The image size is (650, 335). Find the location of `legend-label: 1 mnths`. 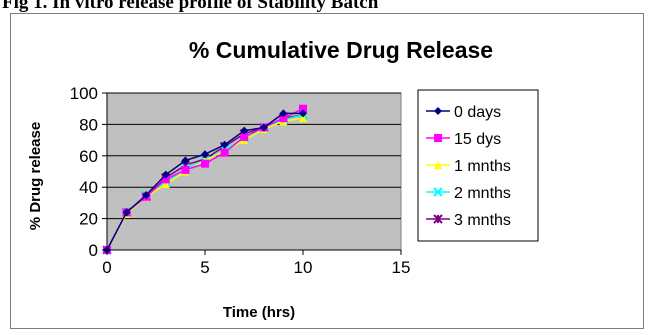

legend-label: 1 mnths is located at coordinates (482, 166).